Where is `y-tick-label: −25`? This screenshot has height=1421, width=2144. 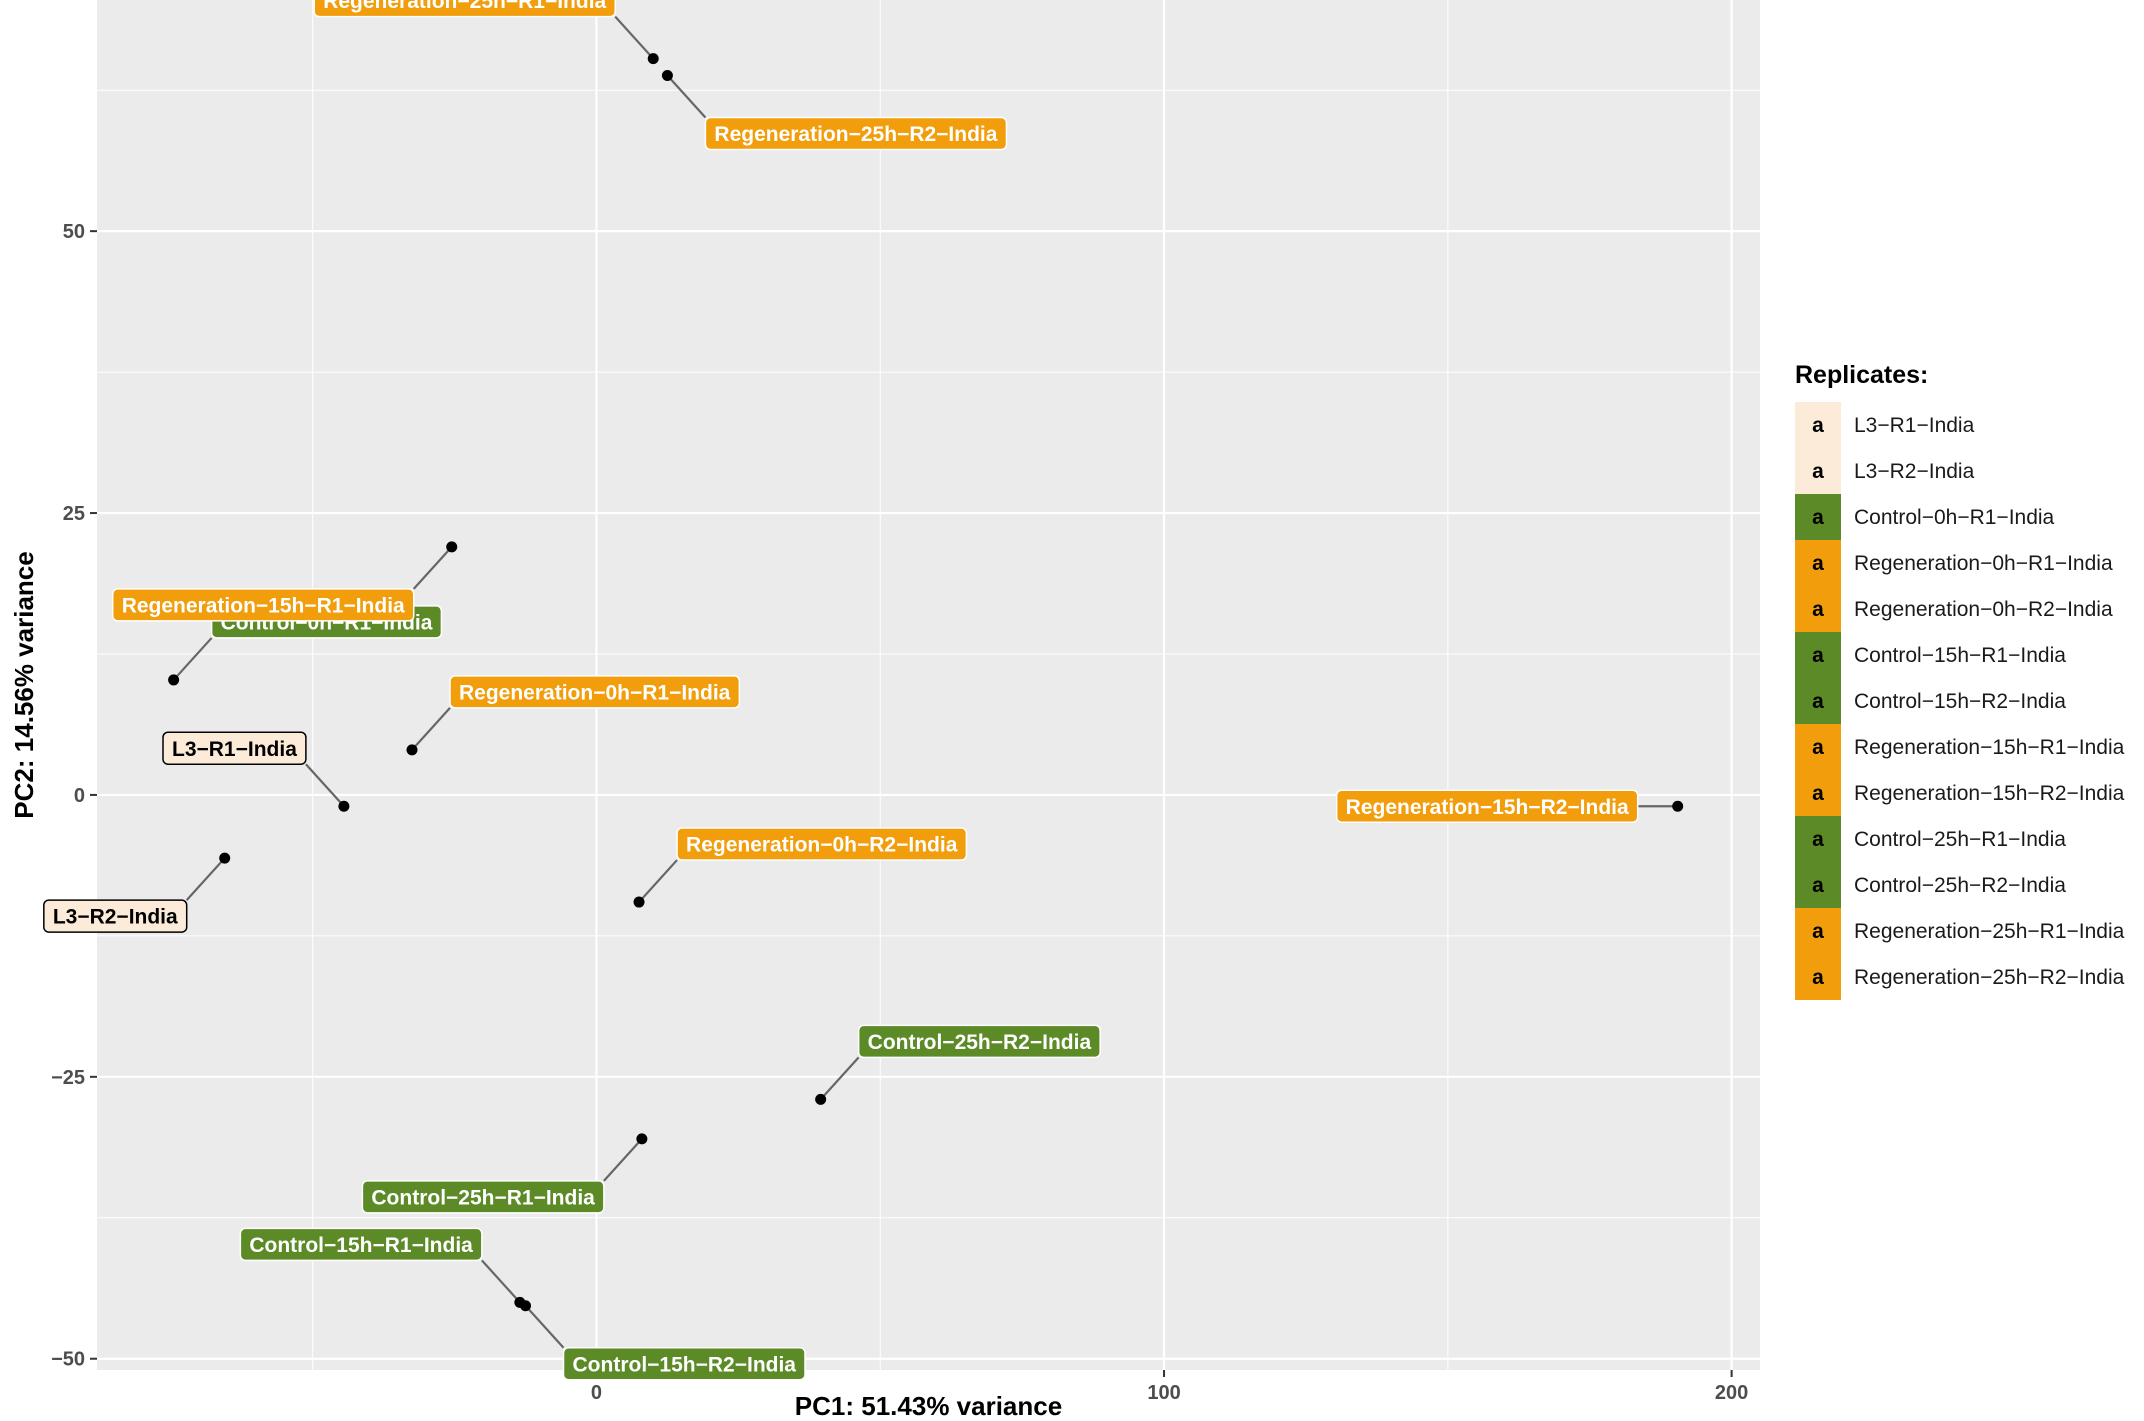
y-tick-label: −25 is located at coordinates (68, 1078).